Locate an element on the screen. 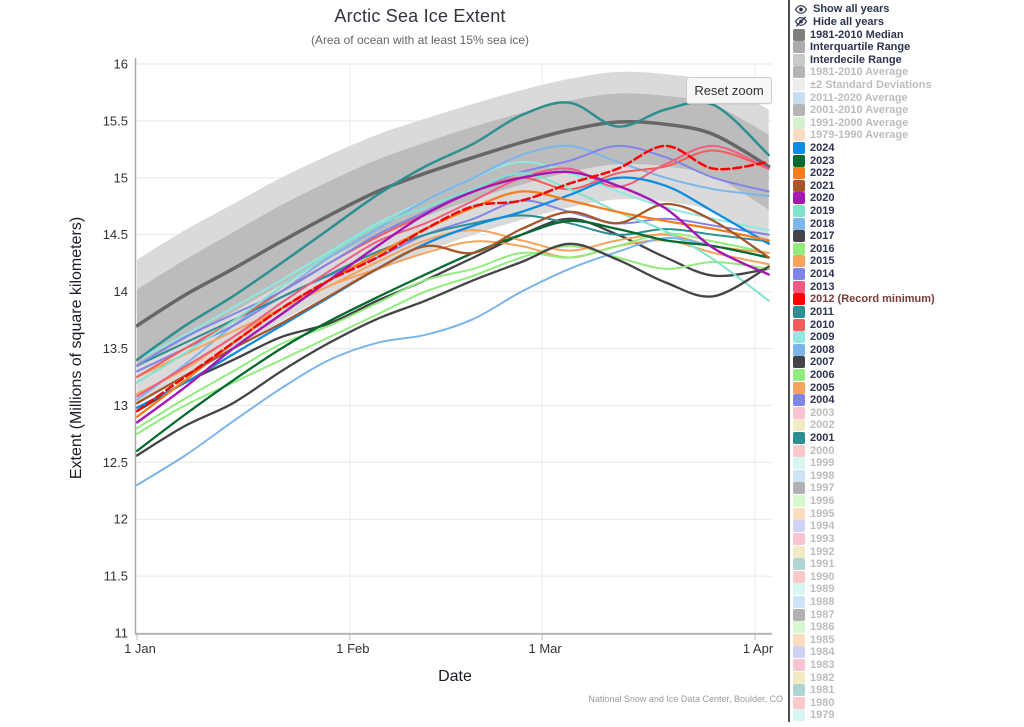 The image size is (1024, 727). legend-swatch-2001 is located at coordinates (799, 438).